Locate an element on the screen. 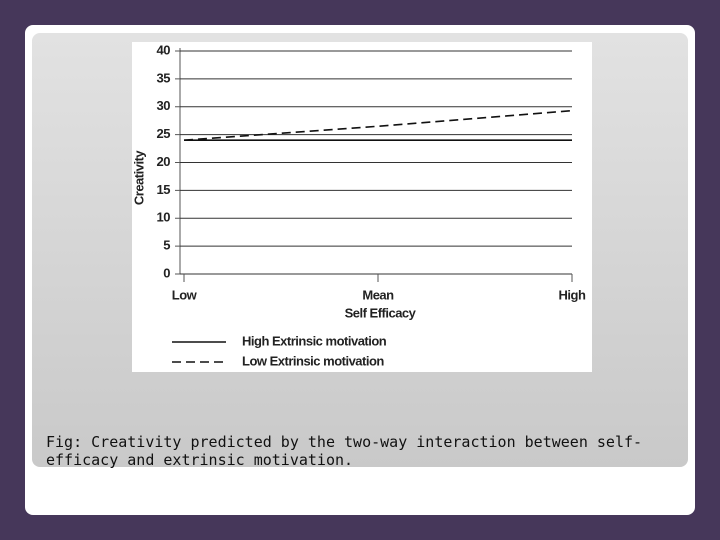 Image resolution: width=720 pixels, height=540 pixels. y-tick-label: 0 is located at coordinates (166, 272).